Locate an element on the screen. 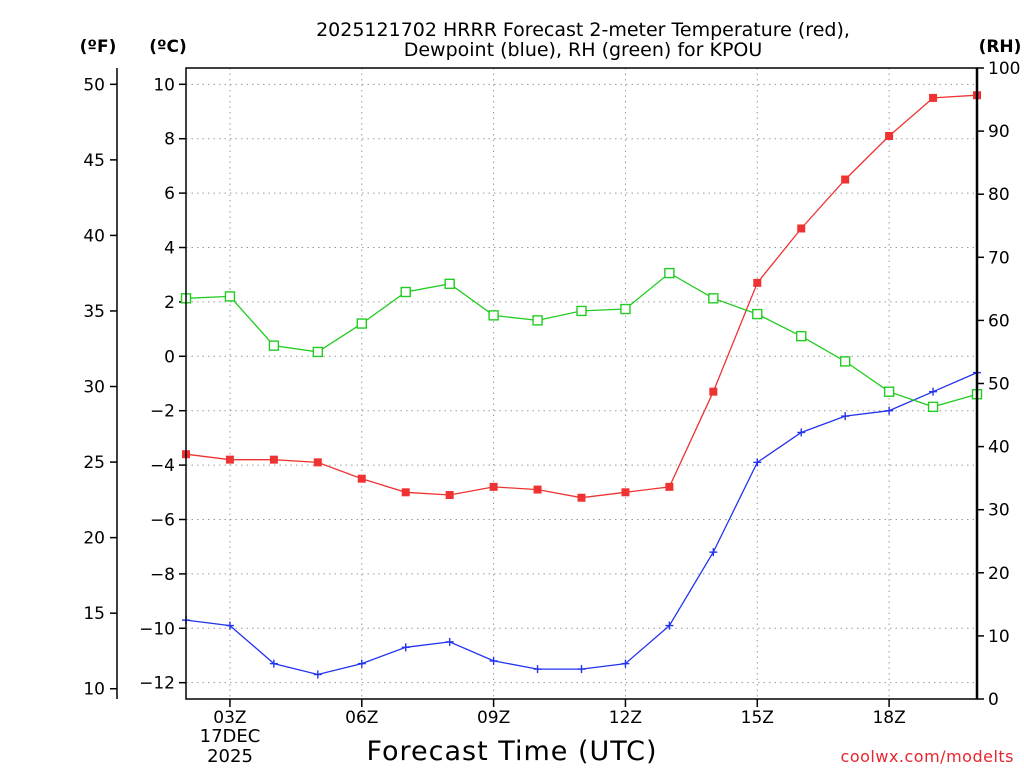 The image size is (1024, 768). rh-tick-label: 50 is located at coordinates (999, 385).